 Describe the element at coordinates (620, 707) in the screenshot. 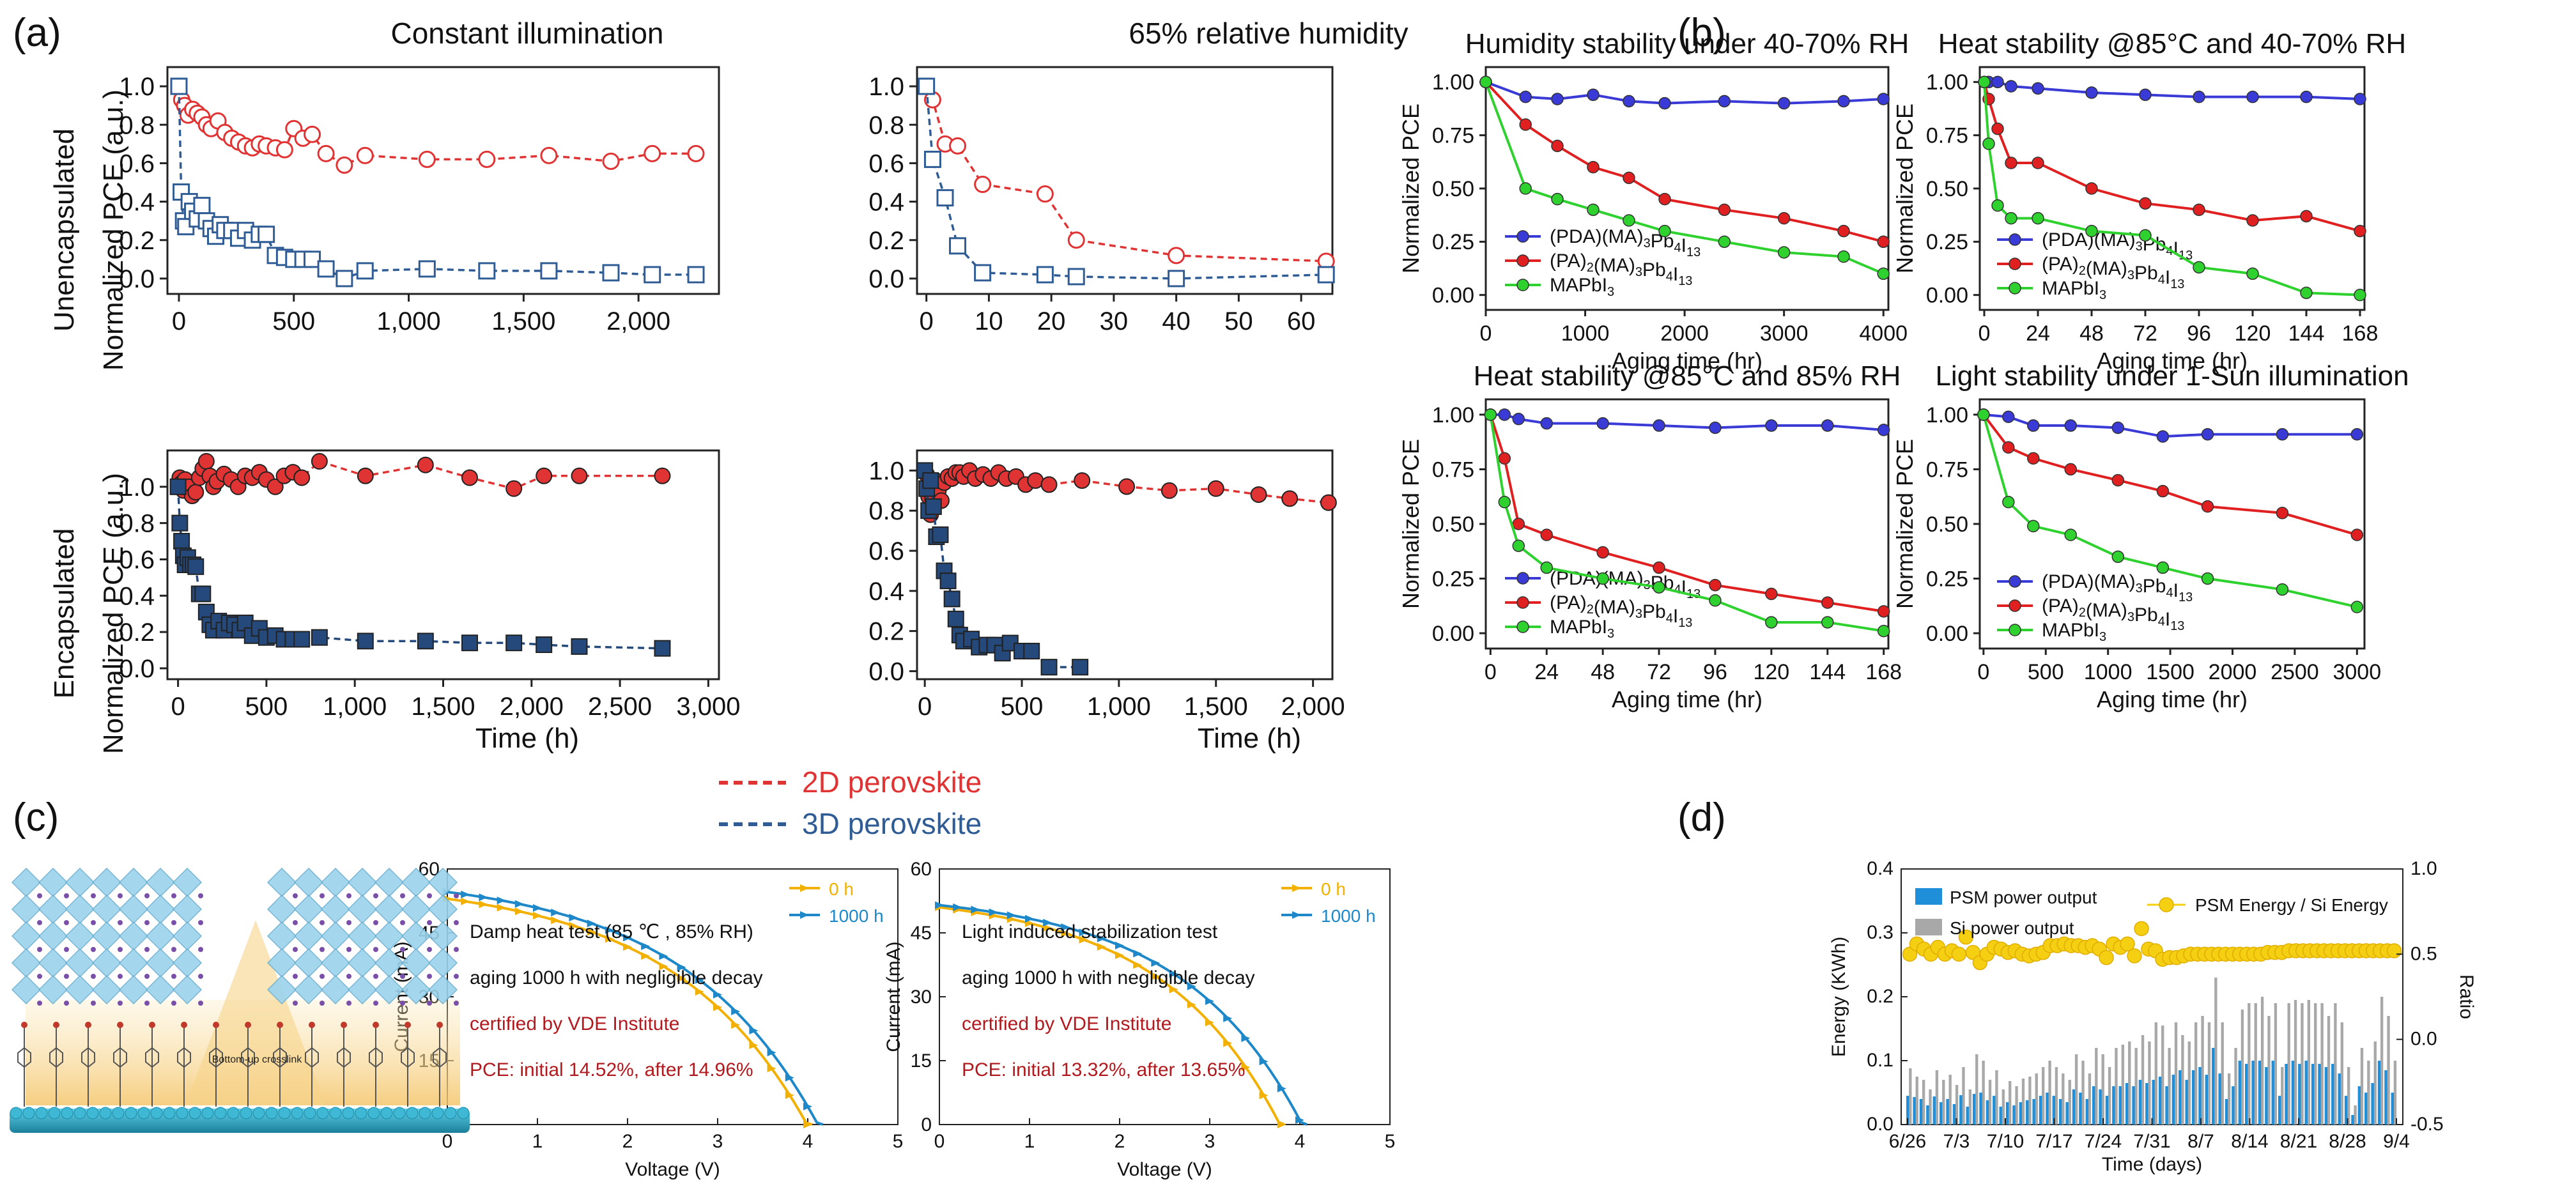

I see `x-tick-label: 2,500` at that location.